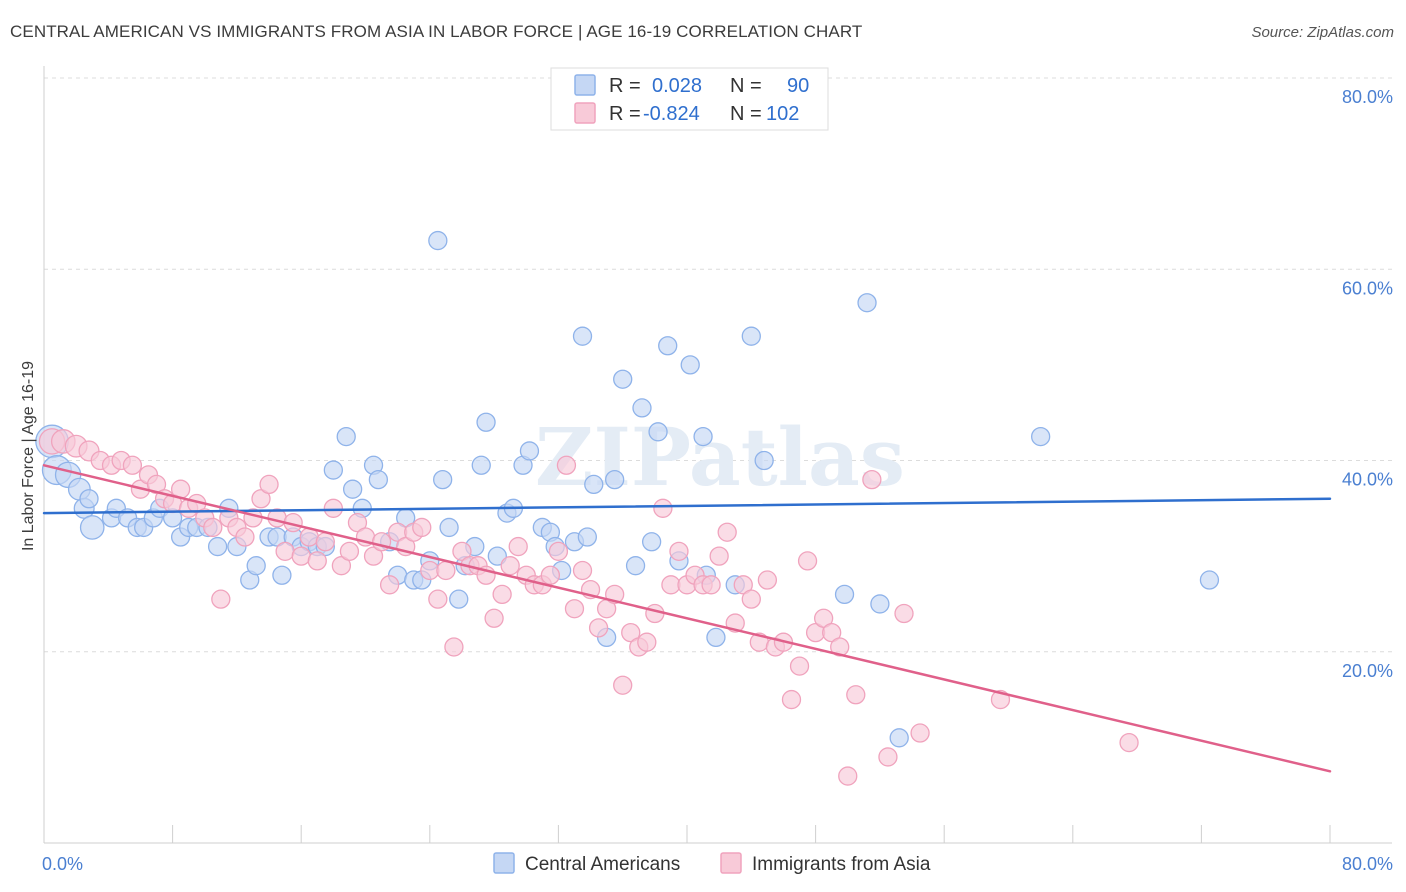 This screenshot has width=1406, height=892. Describe the element at coordinates (585, 85) in the screenshot. I see `legend-swatch-central-americans` at that location.